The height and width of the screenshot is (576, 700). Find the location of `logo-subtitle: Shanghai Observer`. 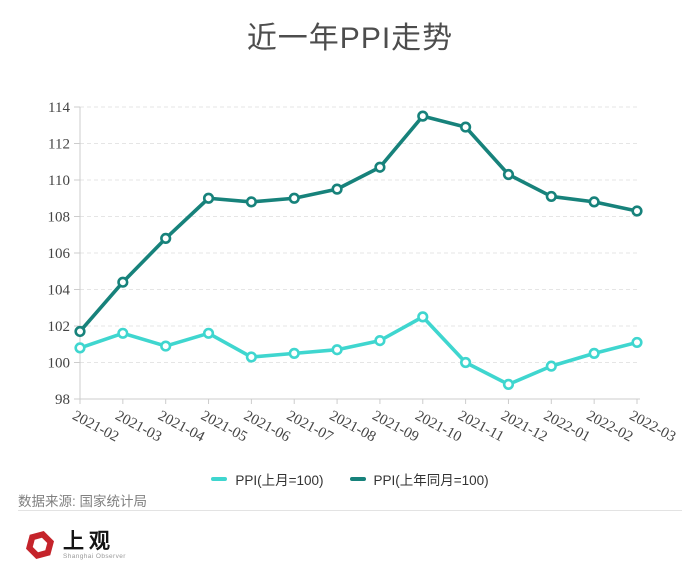

logo-subtitle: Shanghai Observer is located at coordinates (94, 556).